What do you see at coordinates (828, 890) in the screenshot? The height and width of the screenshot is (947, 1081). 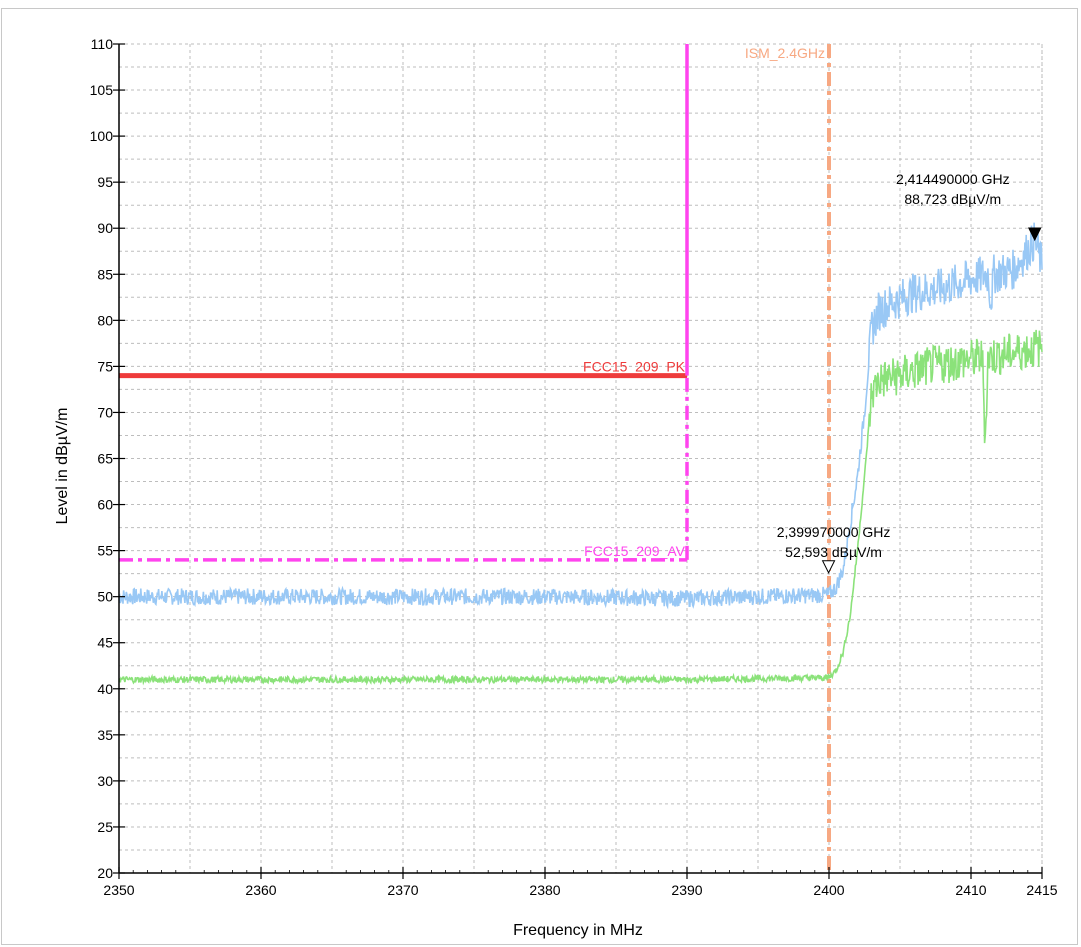 I see `x-tick-label: 2400` at bounding box center [828, 890].